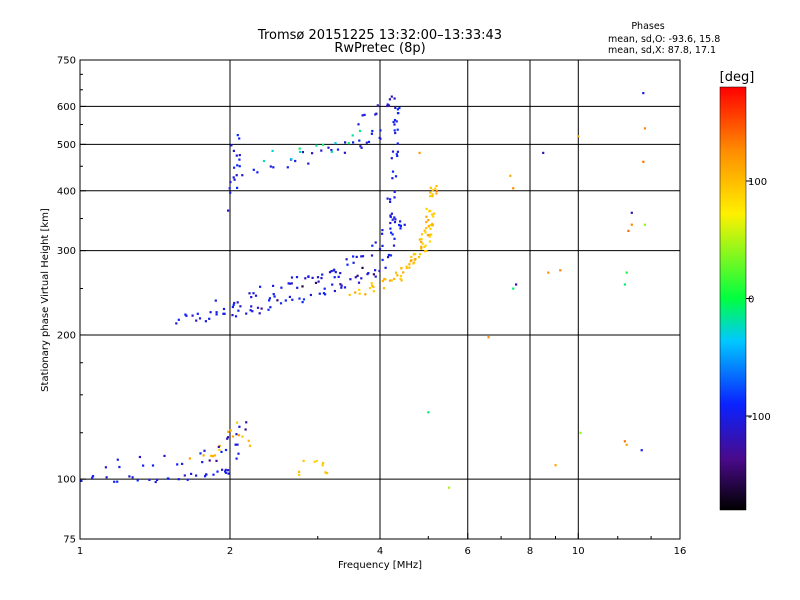 The height and width of the screenshot is (600, 800). I want to click on y-tick-label: 100, so click(66, 480).